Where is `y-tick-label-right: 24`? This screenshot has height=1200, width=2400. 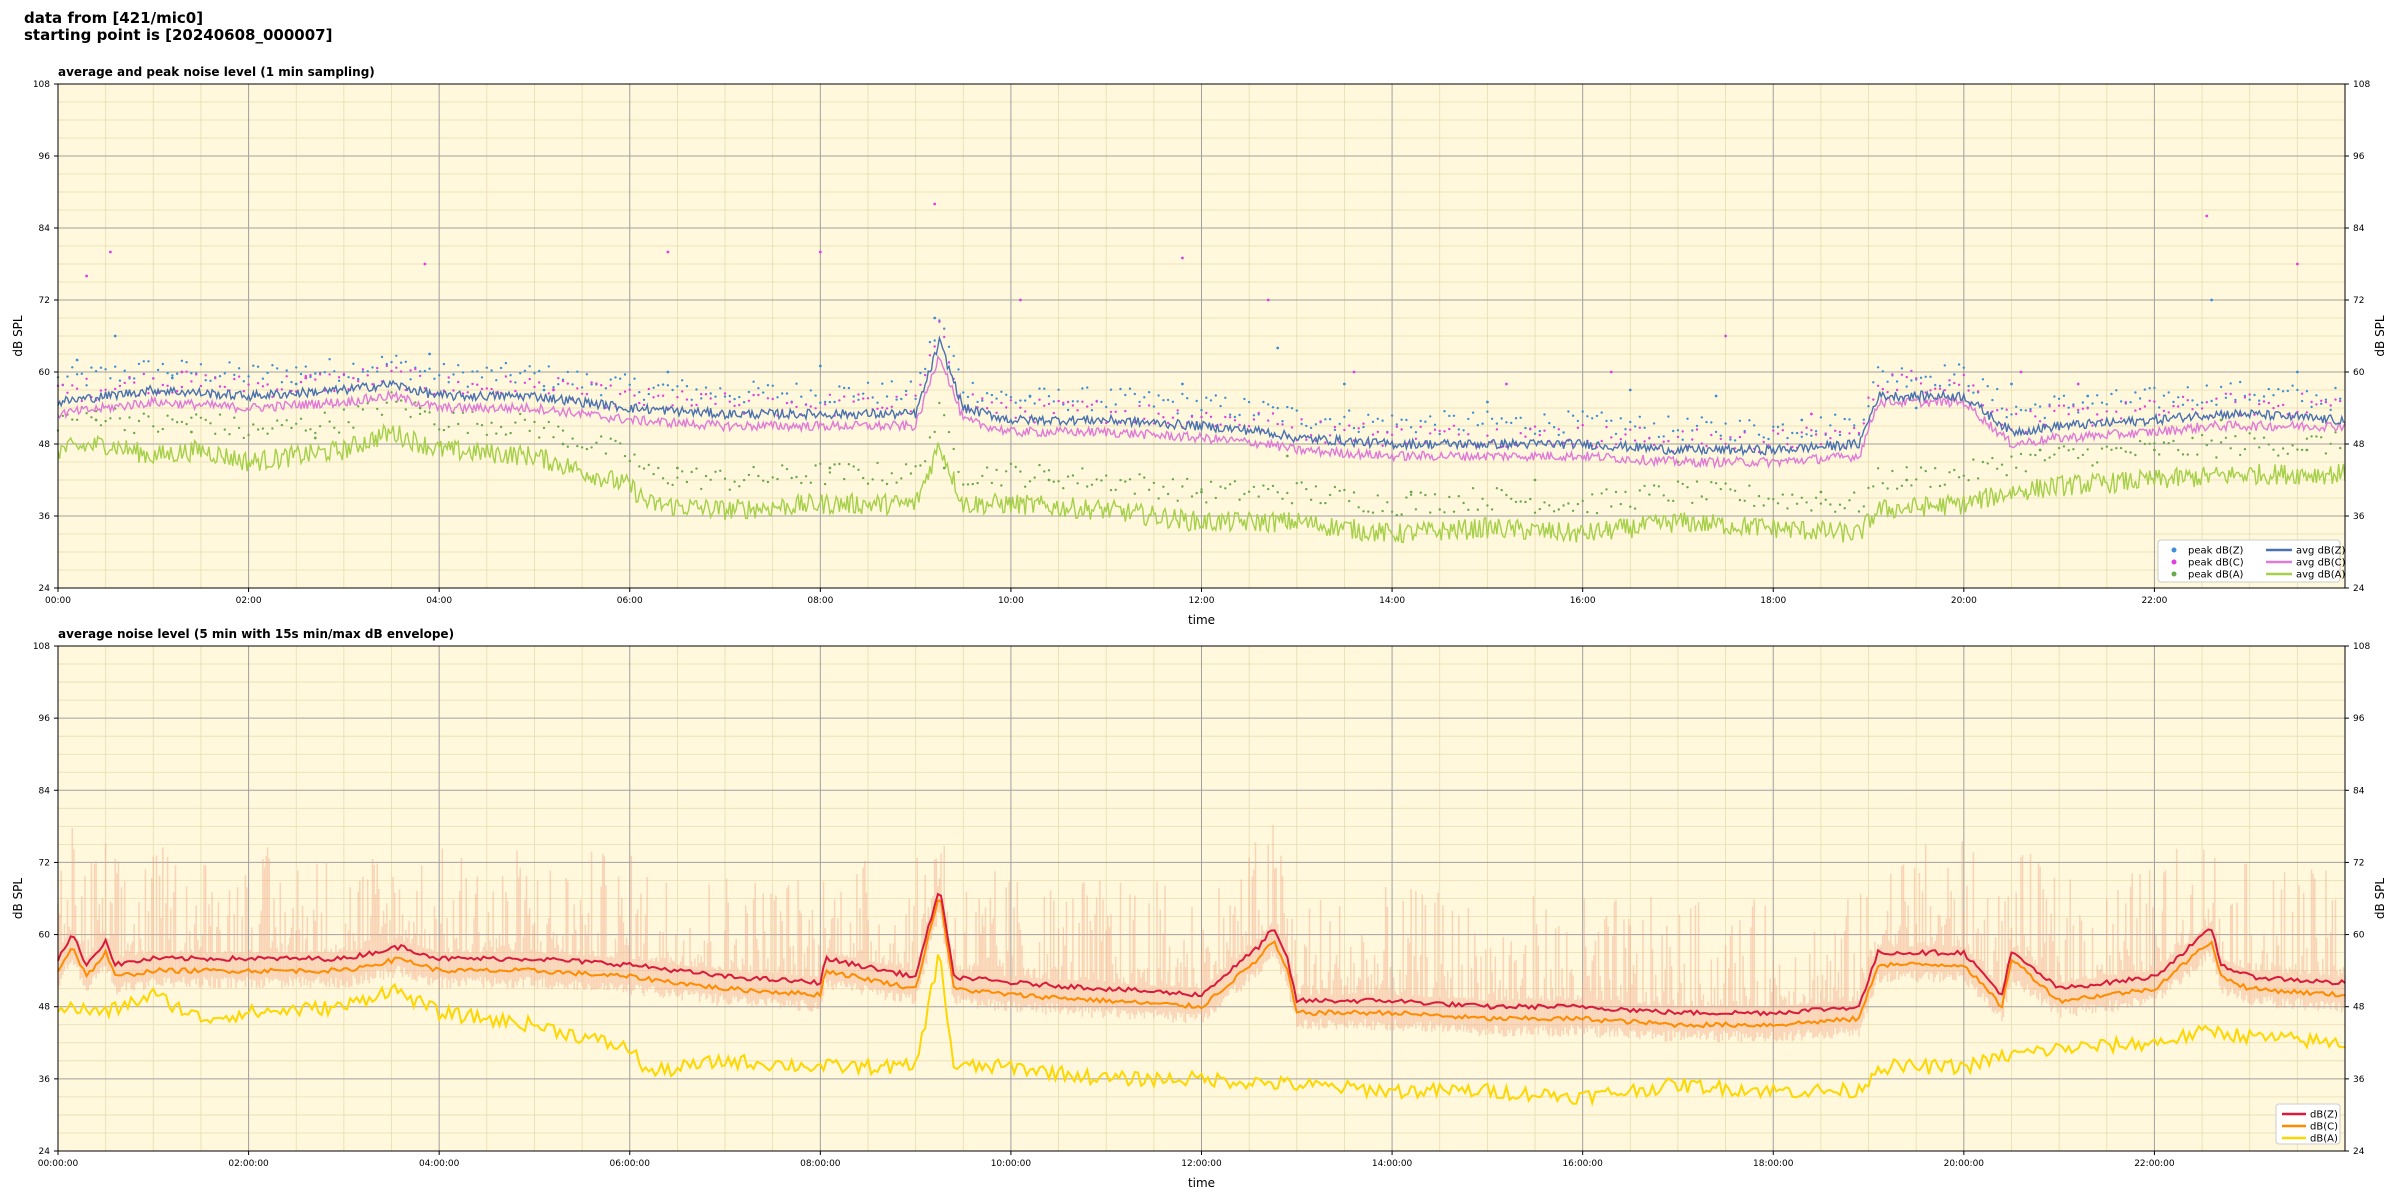 y-tick-label-right: 24 is located at coordinates (2359, 1152).